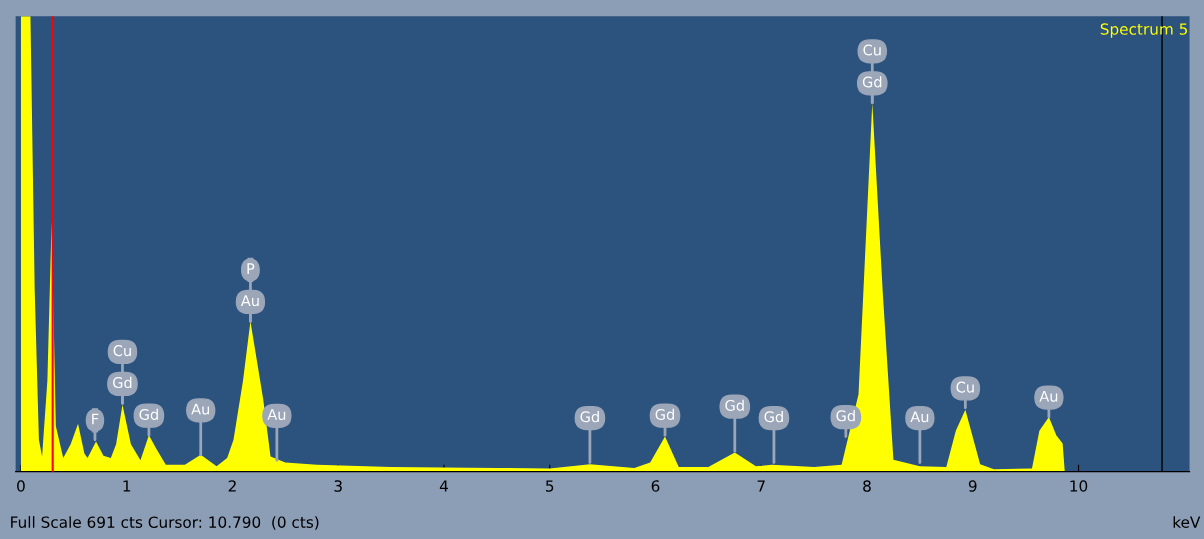 This screenshot has height=539, width=1204. What do you see at coordinates (251, 268) in the screenshot?
I see `annotation: P` at bounding box center [251, 268].